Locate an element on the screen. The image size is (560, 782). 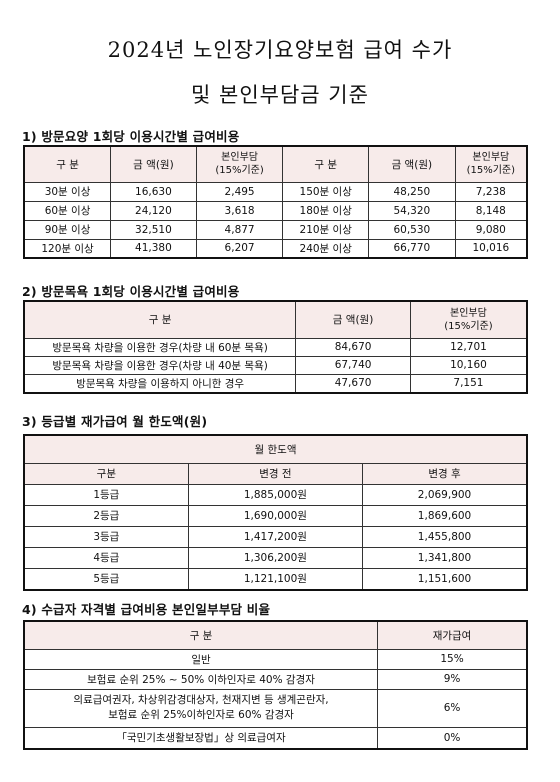
table-cell: 180분 이상 is located at coordinates (325, 210).